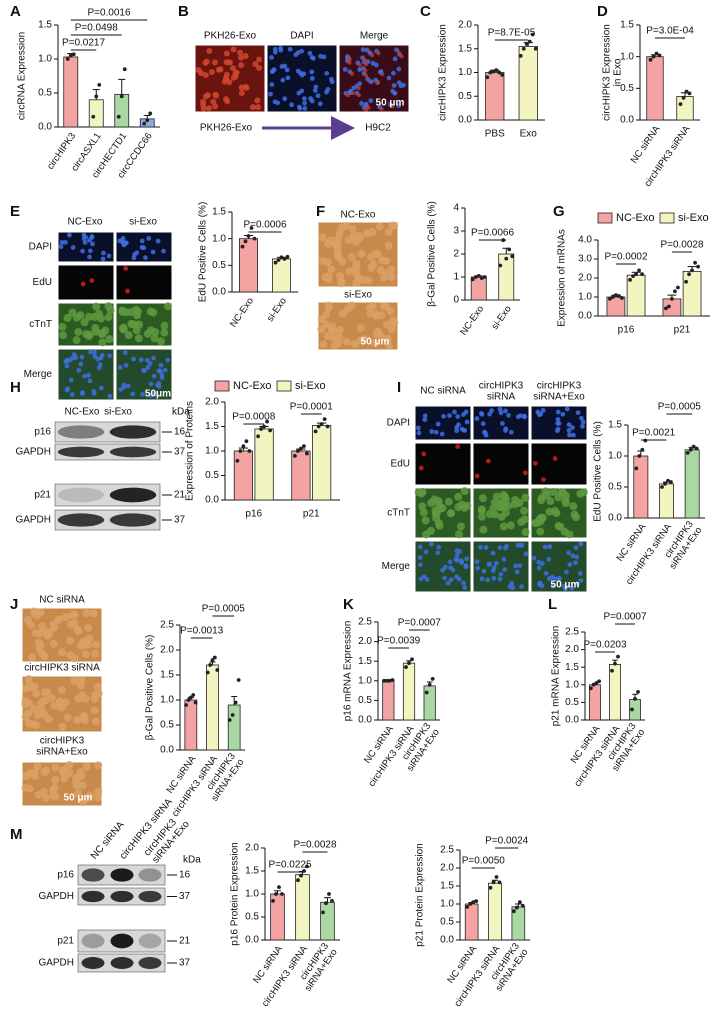  What do you see at coordinates (230, 36) in the screenshot?
I see `column-label: PKH26-Exo` at bounding box center [230, 36].